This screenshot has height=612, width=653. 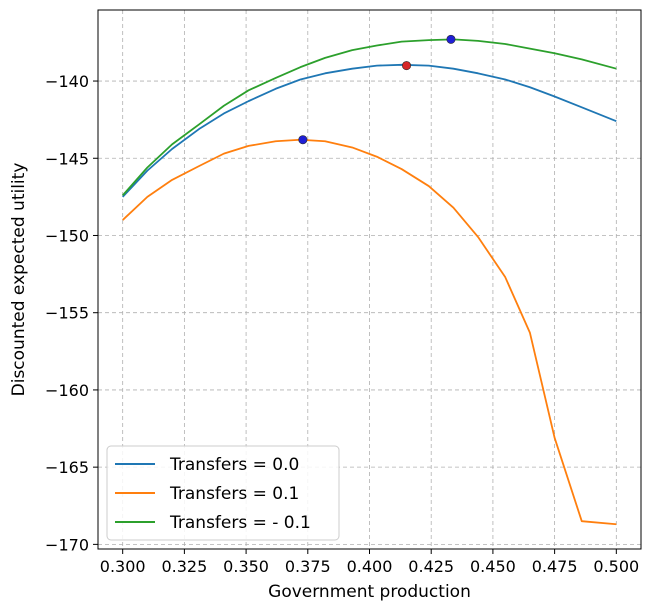 What do you see at coordinates (123, 566) in the screenshot?
I see `x-tick-label: 0.300` at bounding box center [123, 566].